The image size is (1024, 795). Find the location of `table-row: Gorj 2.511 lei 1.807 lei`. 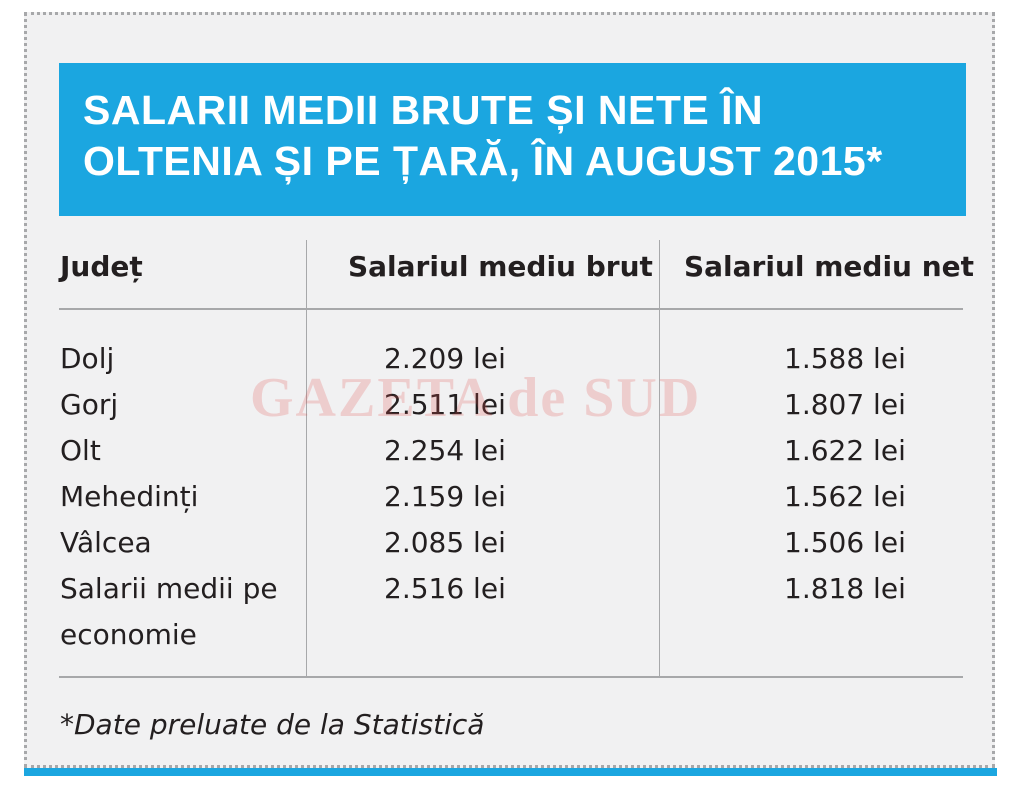

table-row: Gorj 2.511 lei 1.807 lei is located at coordinates (512, 405).